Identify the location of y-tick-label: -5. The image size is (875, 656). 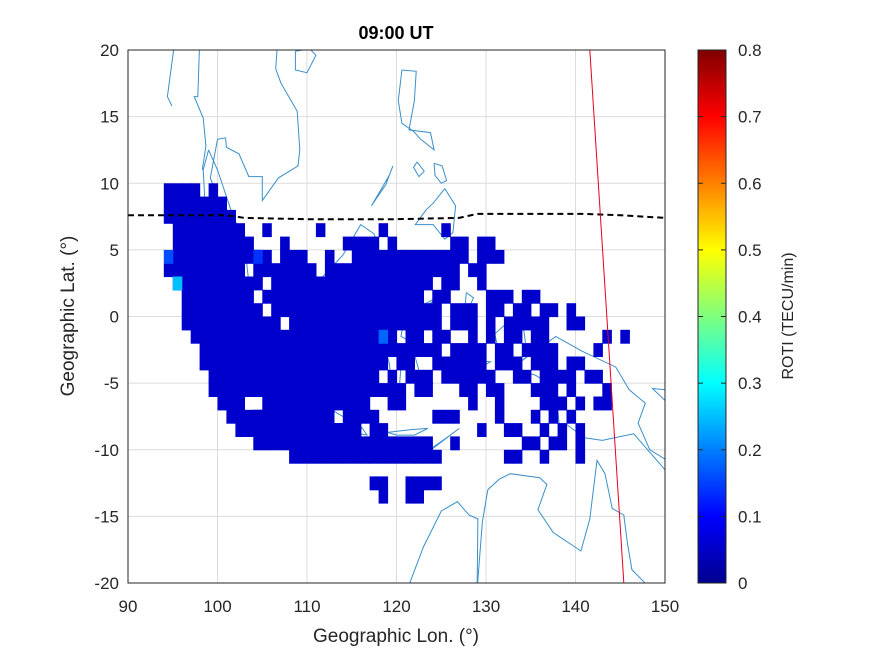
(111, 383).